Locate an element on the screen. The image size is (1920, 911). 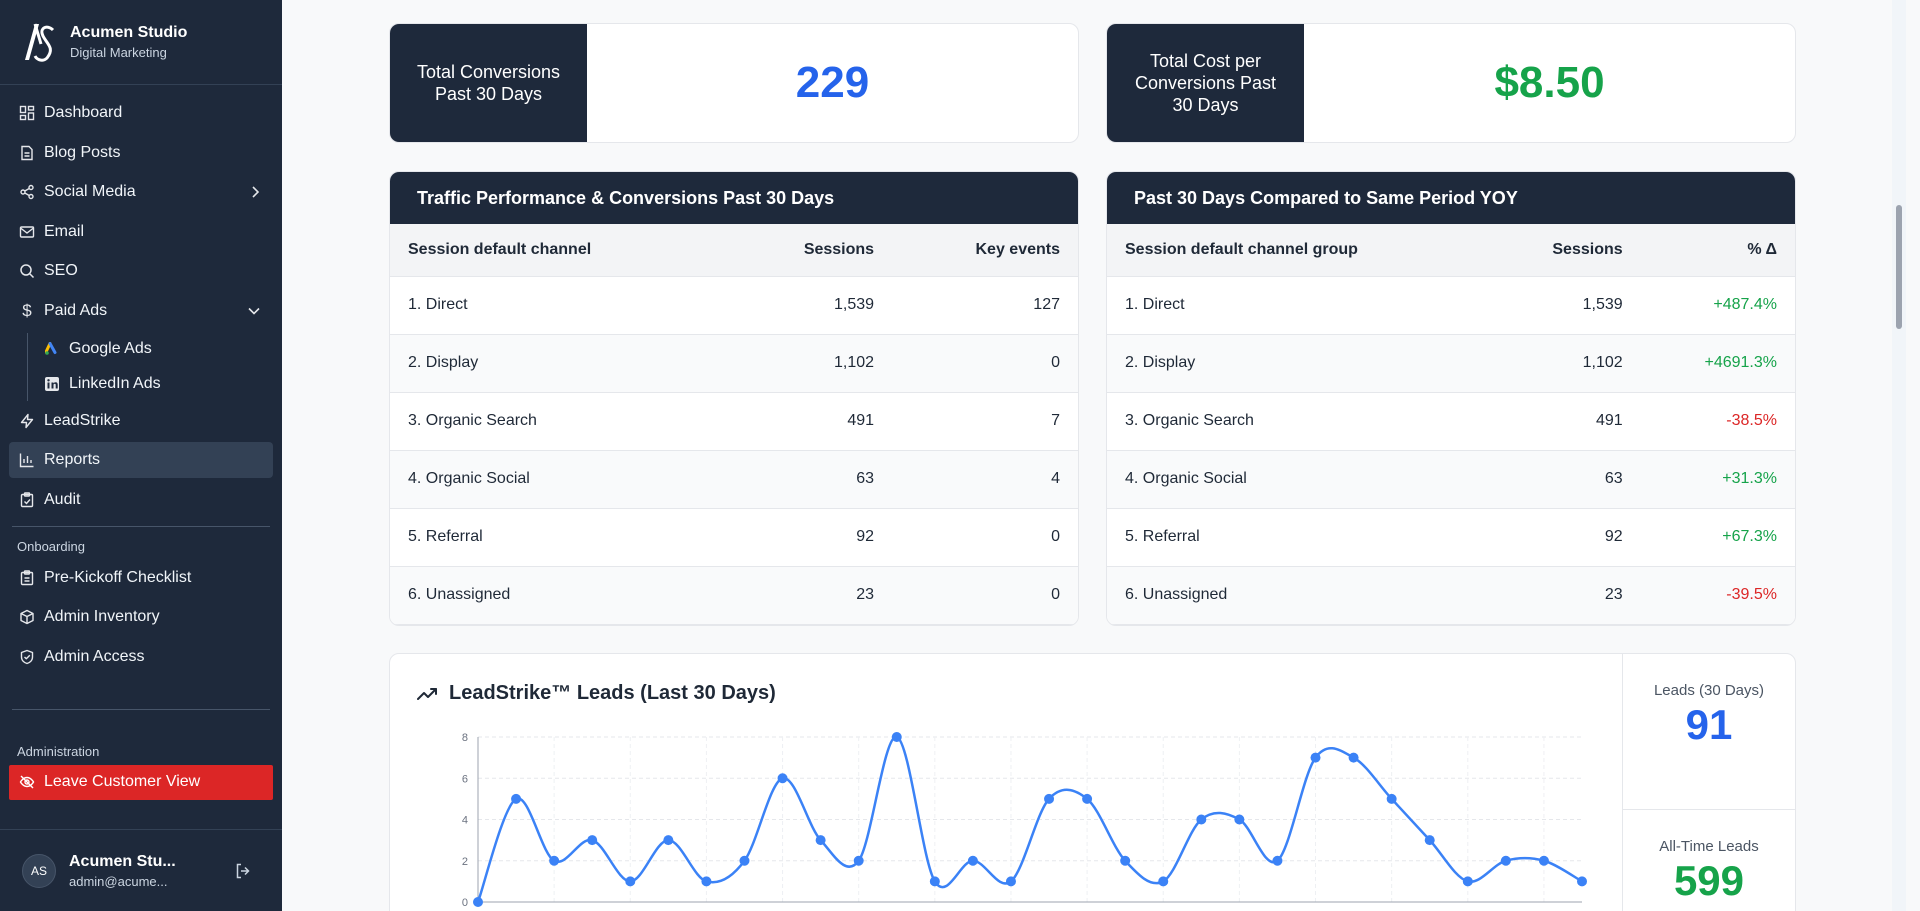
leads-line-chart: 0 2 4 6 8 is located at coordinates (1024, 820).